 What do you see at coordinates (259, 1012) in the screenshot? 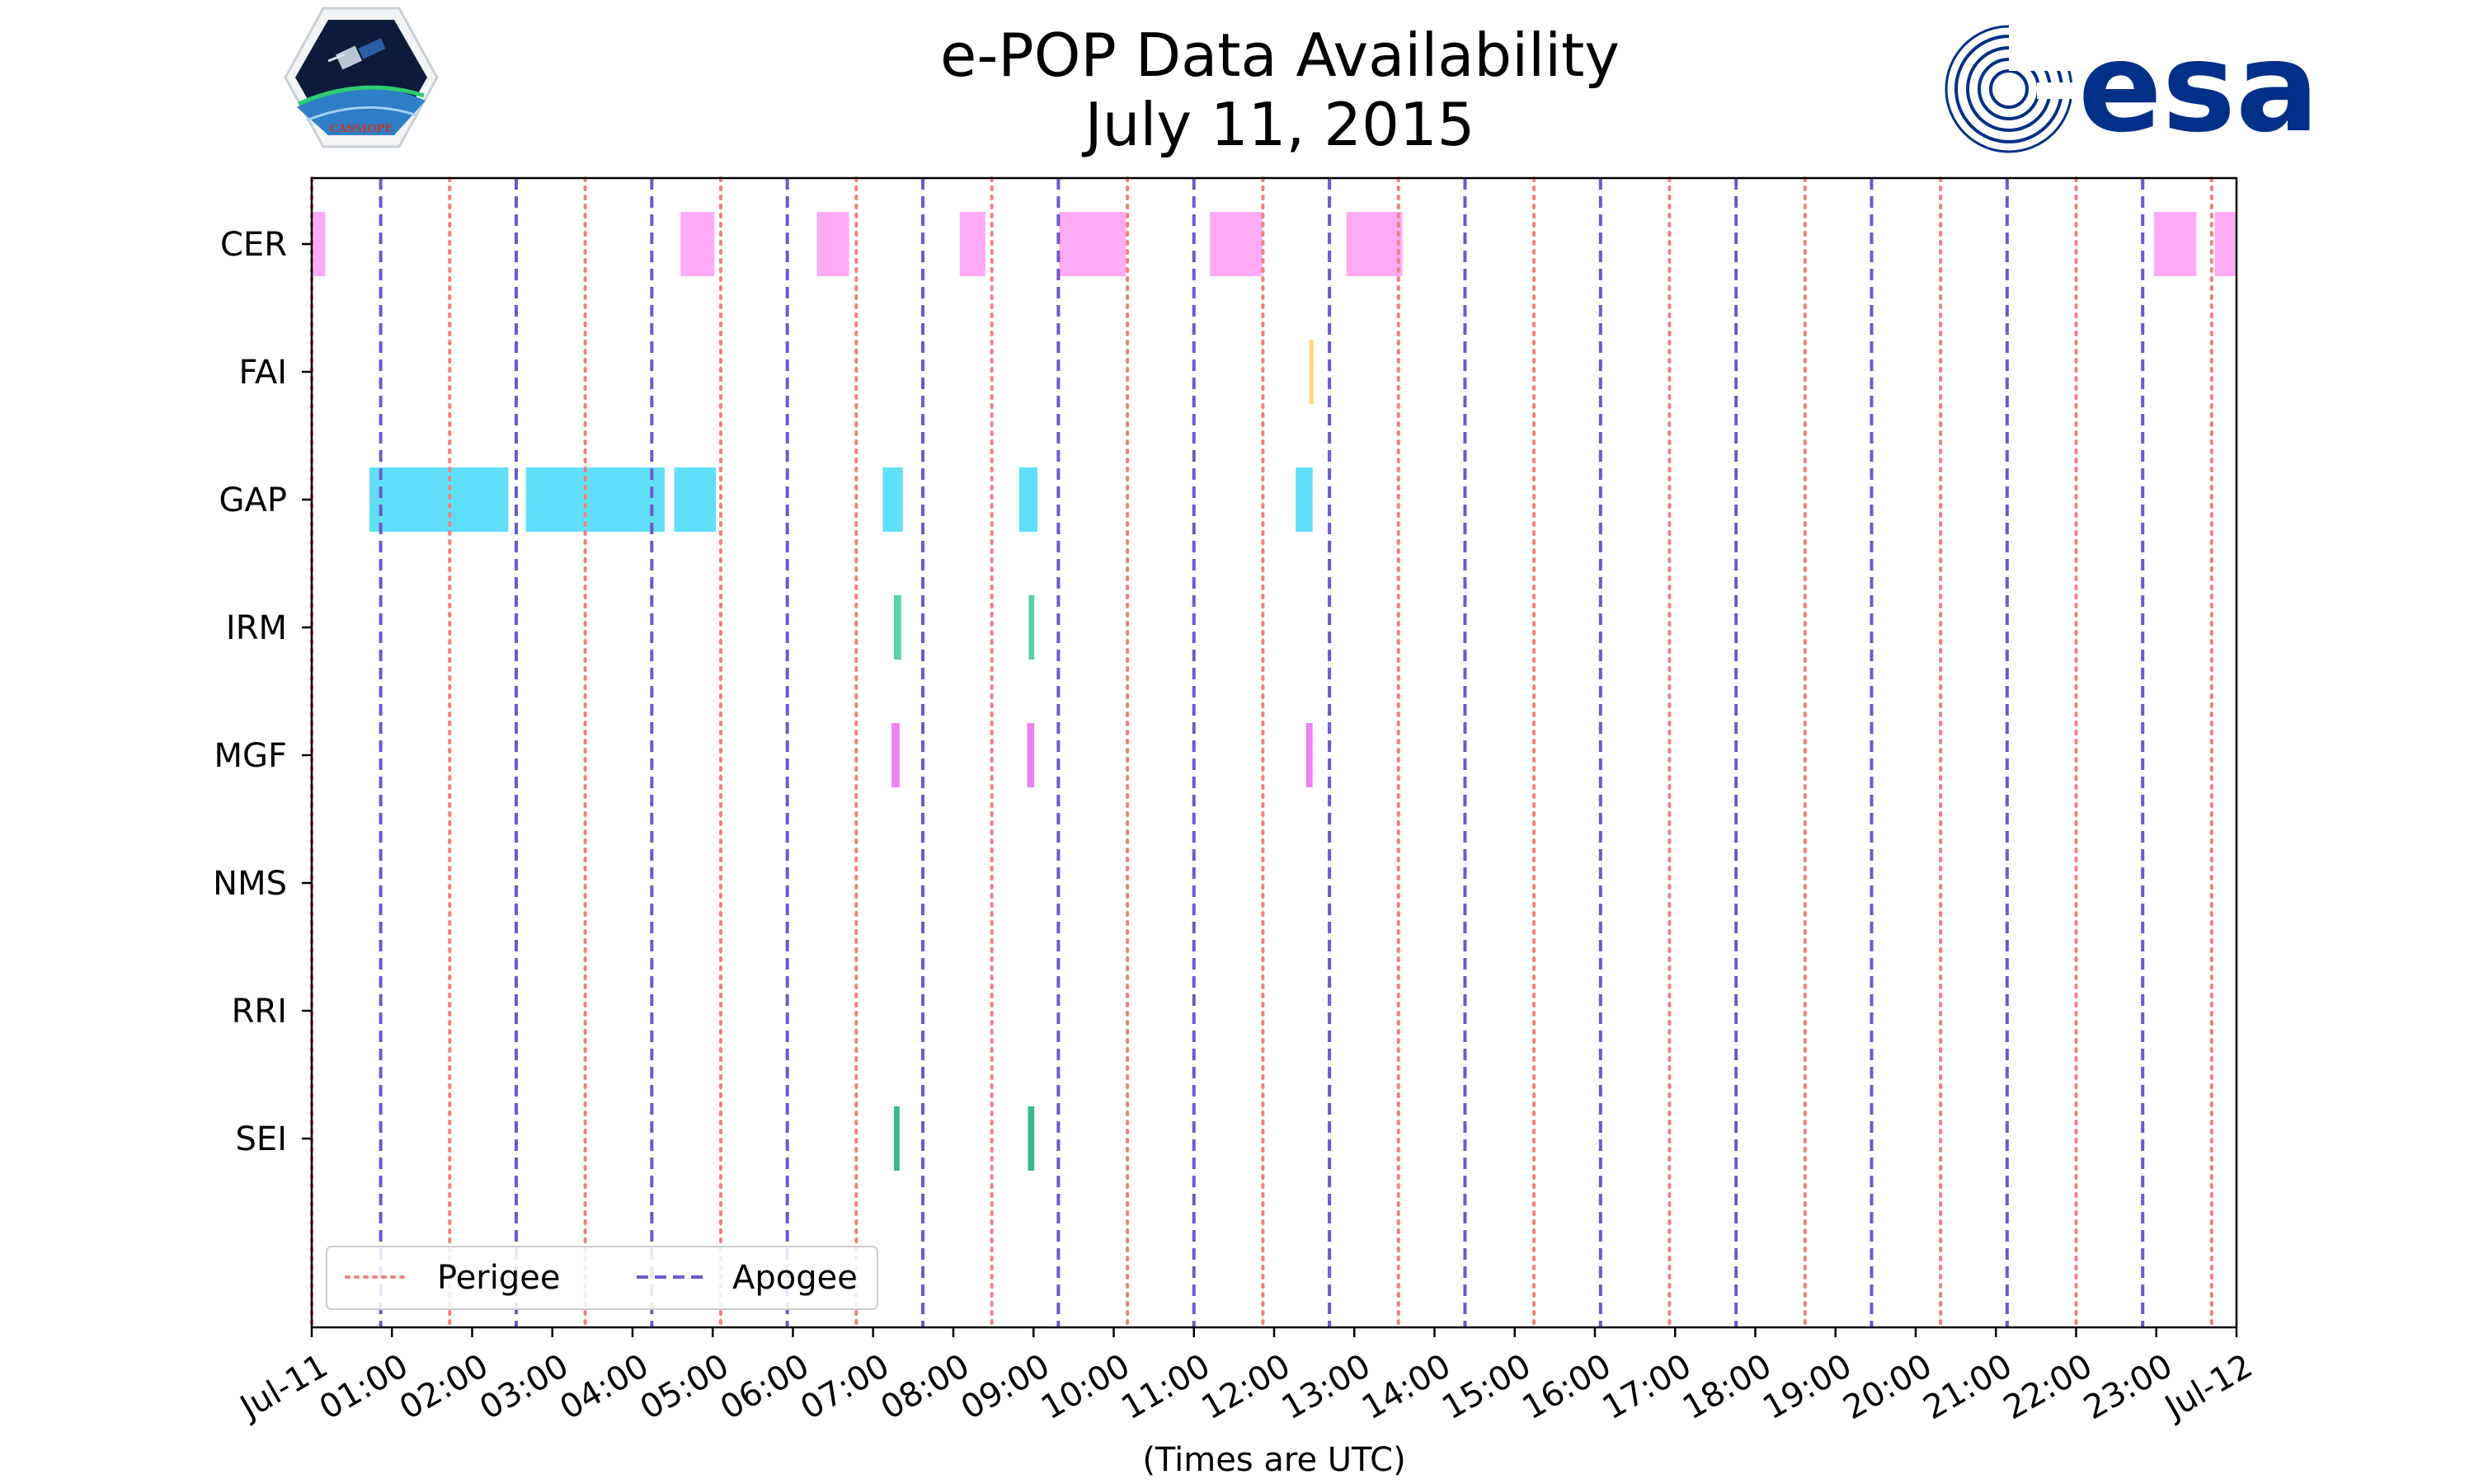
I see `y-tick-label-rri: RRI` at bounding box center [259, 1012].